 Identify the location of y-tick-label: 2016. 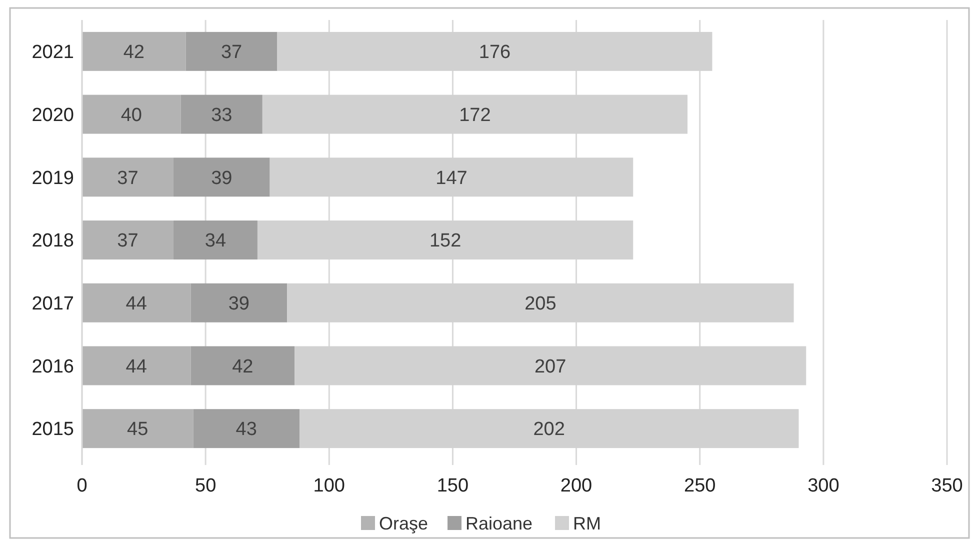
(53, 367).